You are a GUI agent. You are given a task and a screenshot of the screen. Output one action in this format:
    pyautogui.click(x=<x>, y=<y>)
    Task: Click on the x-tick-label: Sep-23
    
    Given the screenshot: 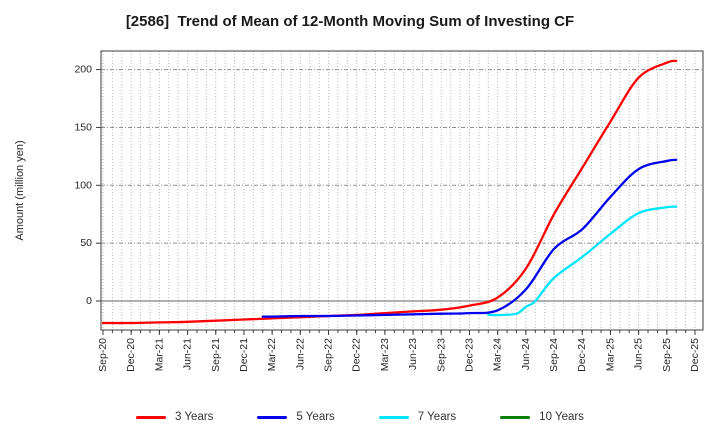 What is the action you would take?
    pyautogui.click(x=441, y=355)
    